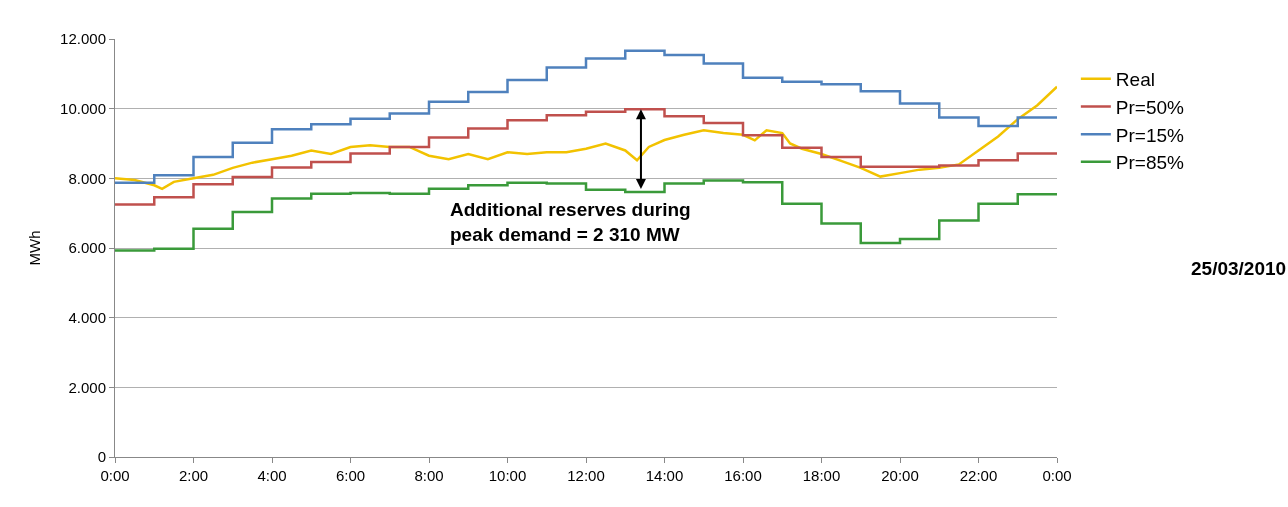 The height and width of the screenshot is (507, 1288). I want to click on y-tick-label: 0, so click(101, 457).